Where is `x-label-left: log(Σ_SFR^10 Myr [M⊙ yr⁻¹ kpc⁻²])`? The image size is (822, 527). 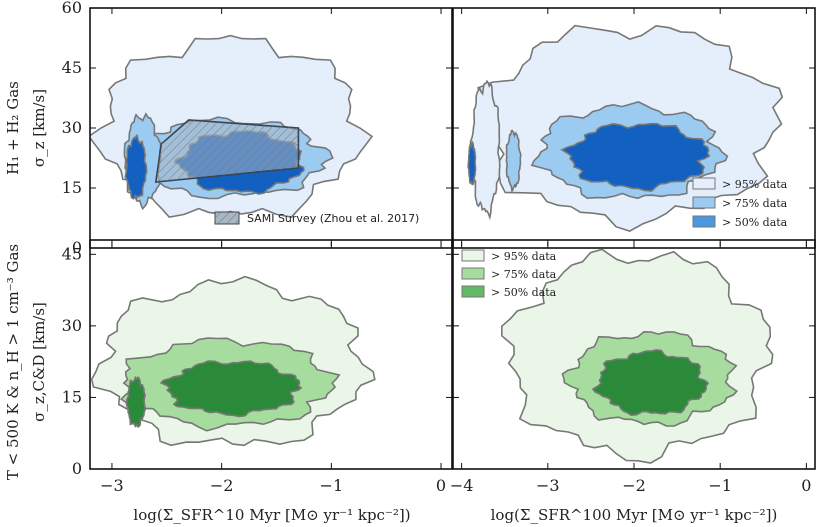
x-label-left: log(Σ_SFR^10 Myr [M⊙ yr⁻¹ kpc⁻²]) is located at coordinates (271, 515).